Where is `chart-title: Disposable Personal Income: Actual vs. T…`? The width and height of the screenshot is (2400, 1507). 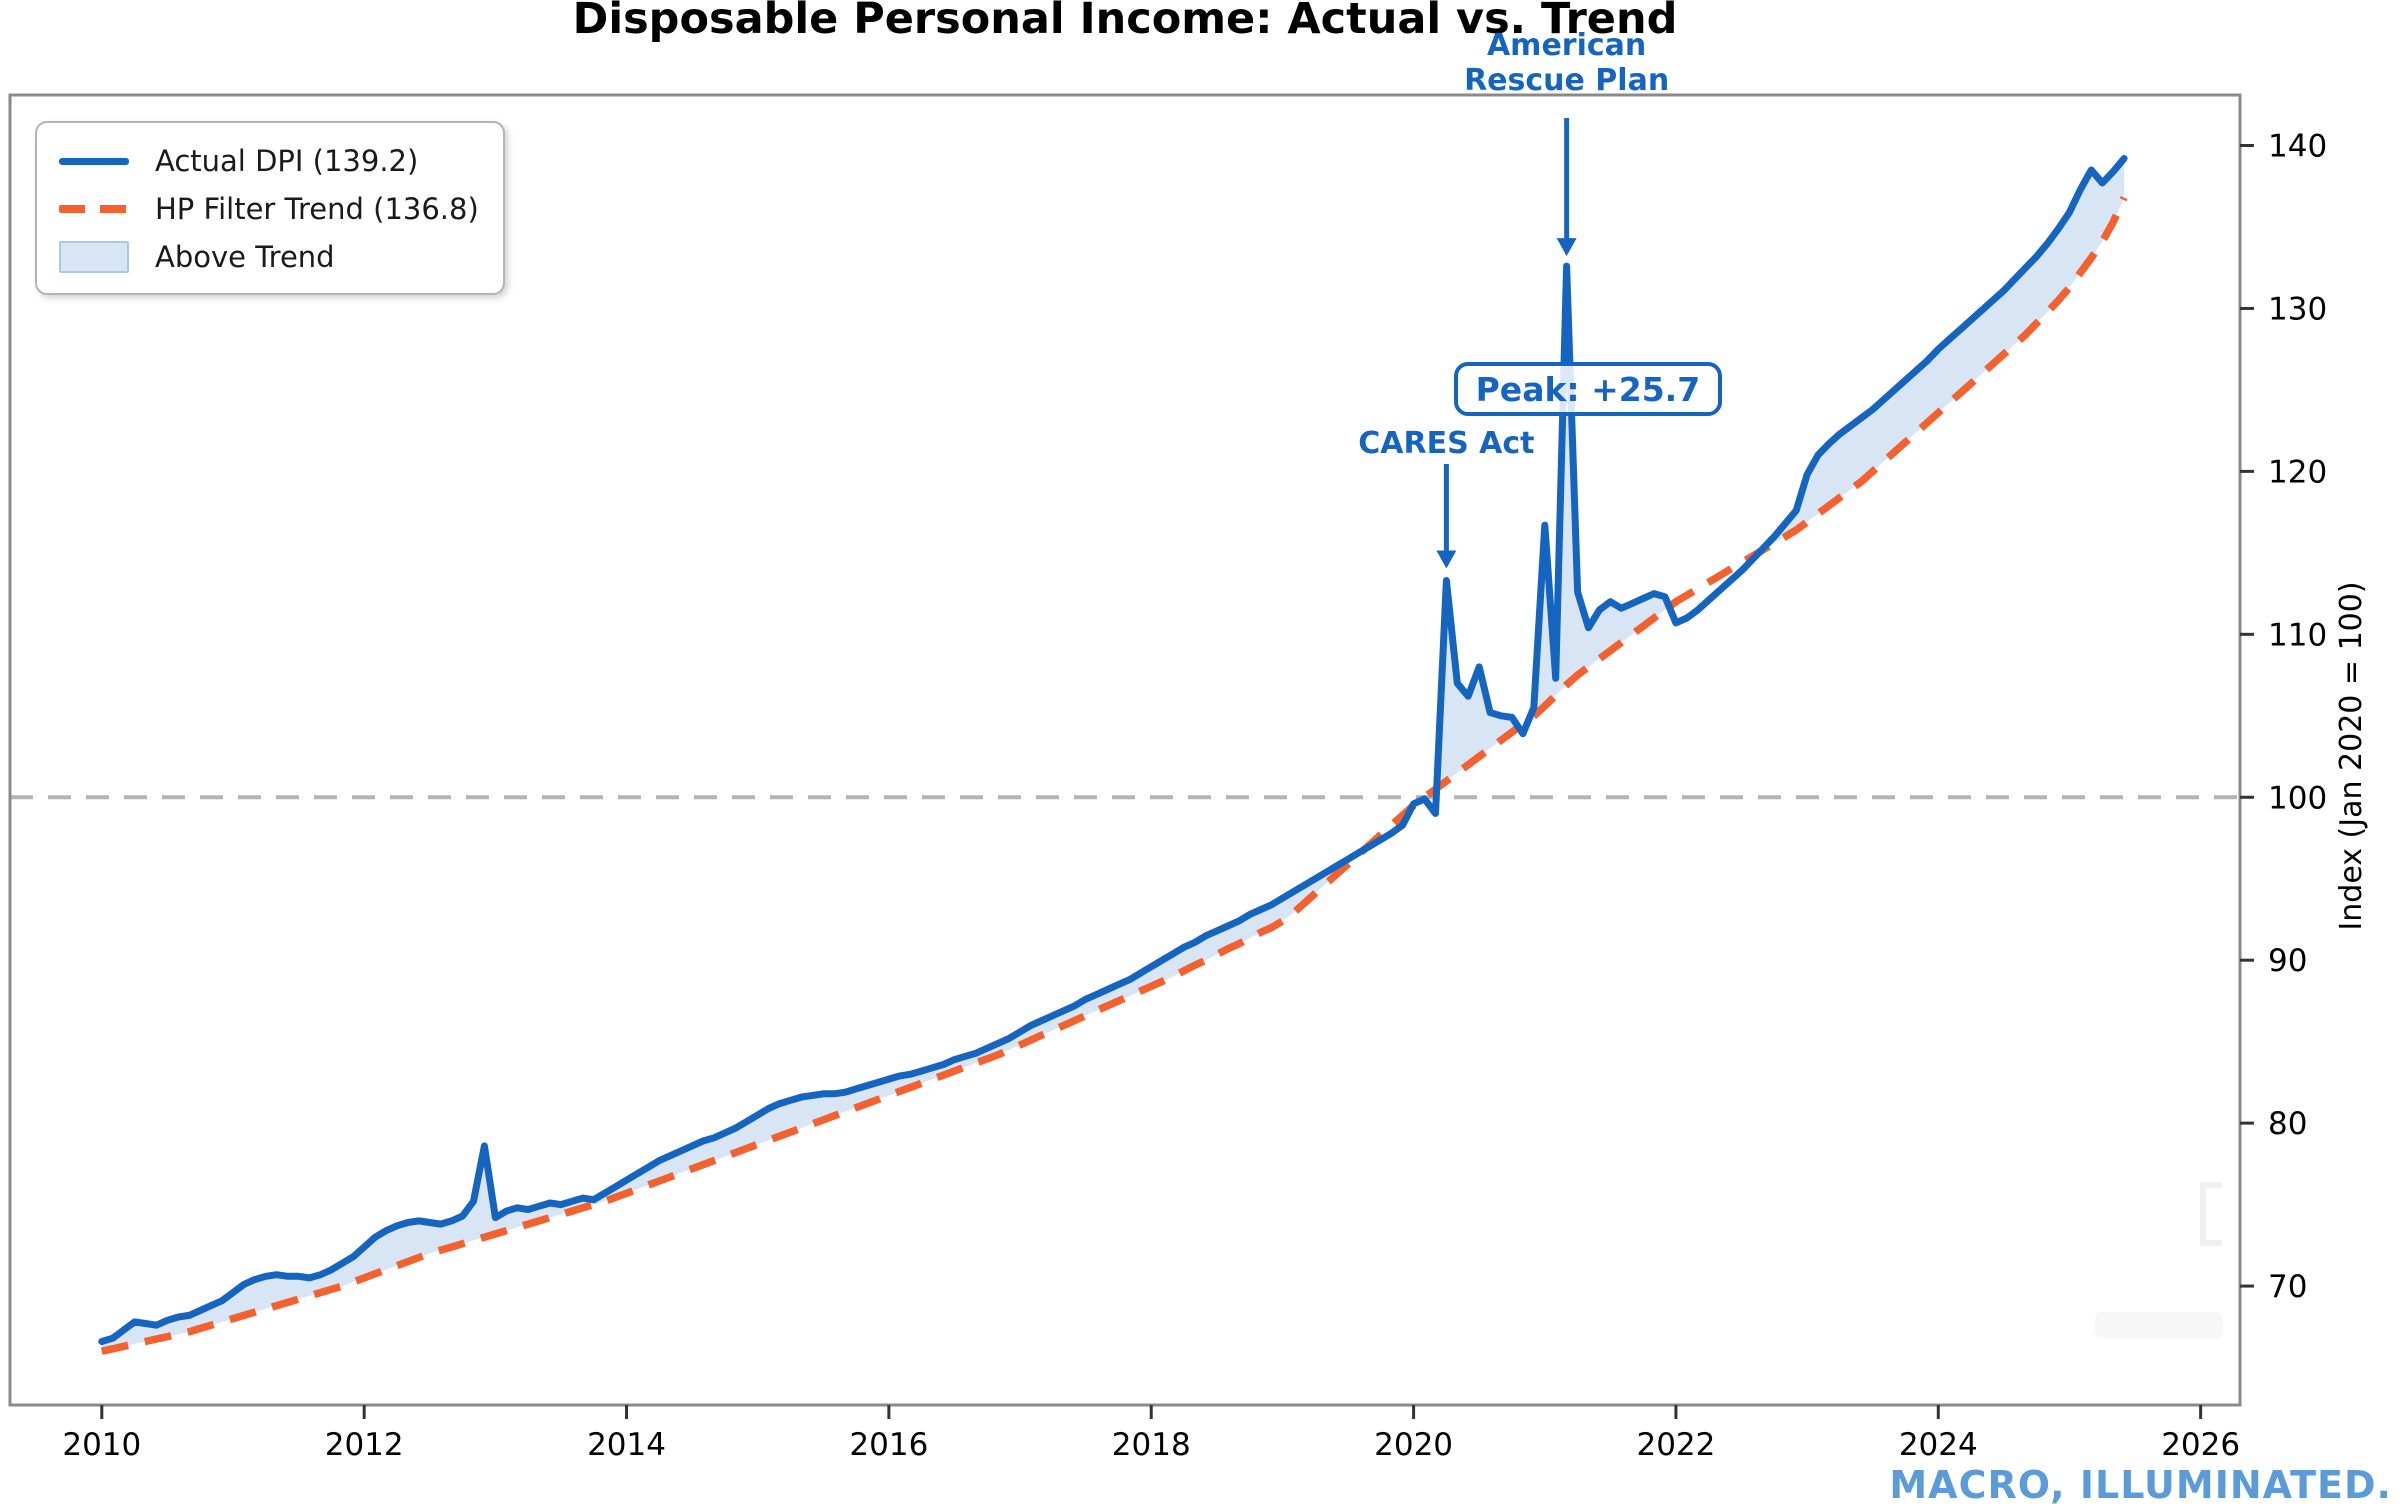
chart-title: Disposable Personal Income: Actual vs. T… is located at coordinates (1125, 22).